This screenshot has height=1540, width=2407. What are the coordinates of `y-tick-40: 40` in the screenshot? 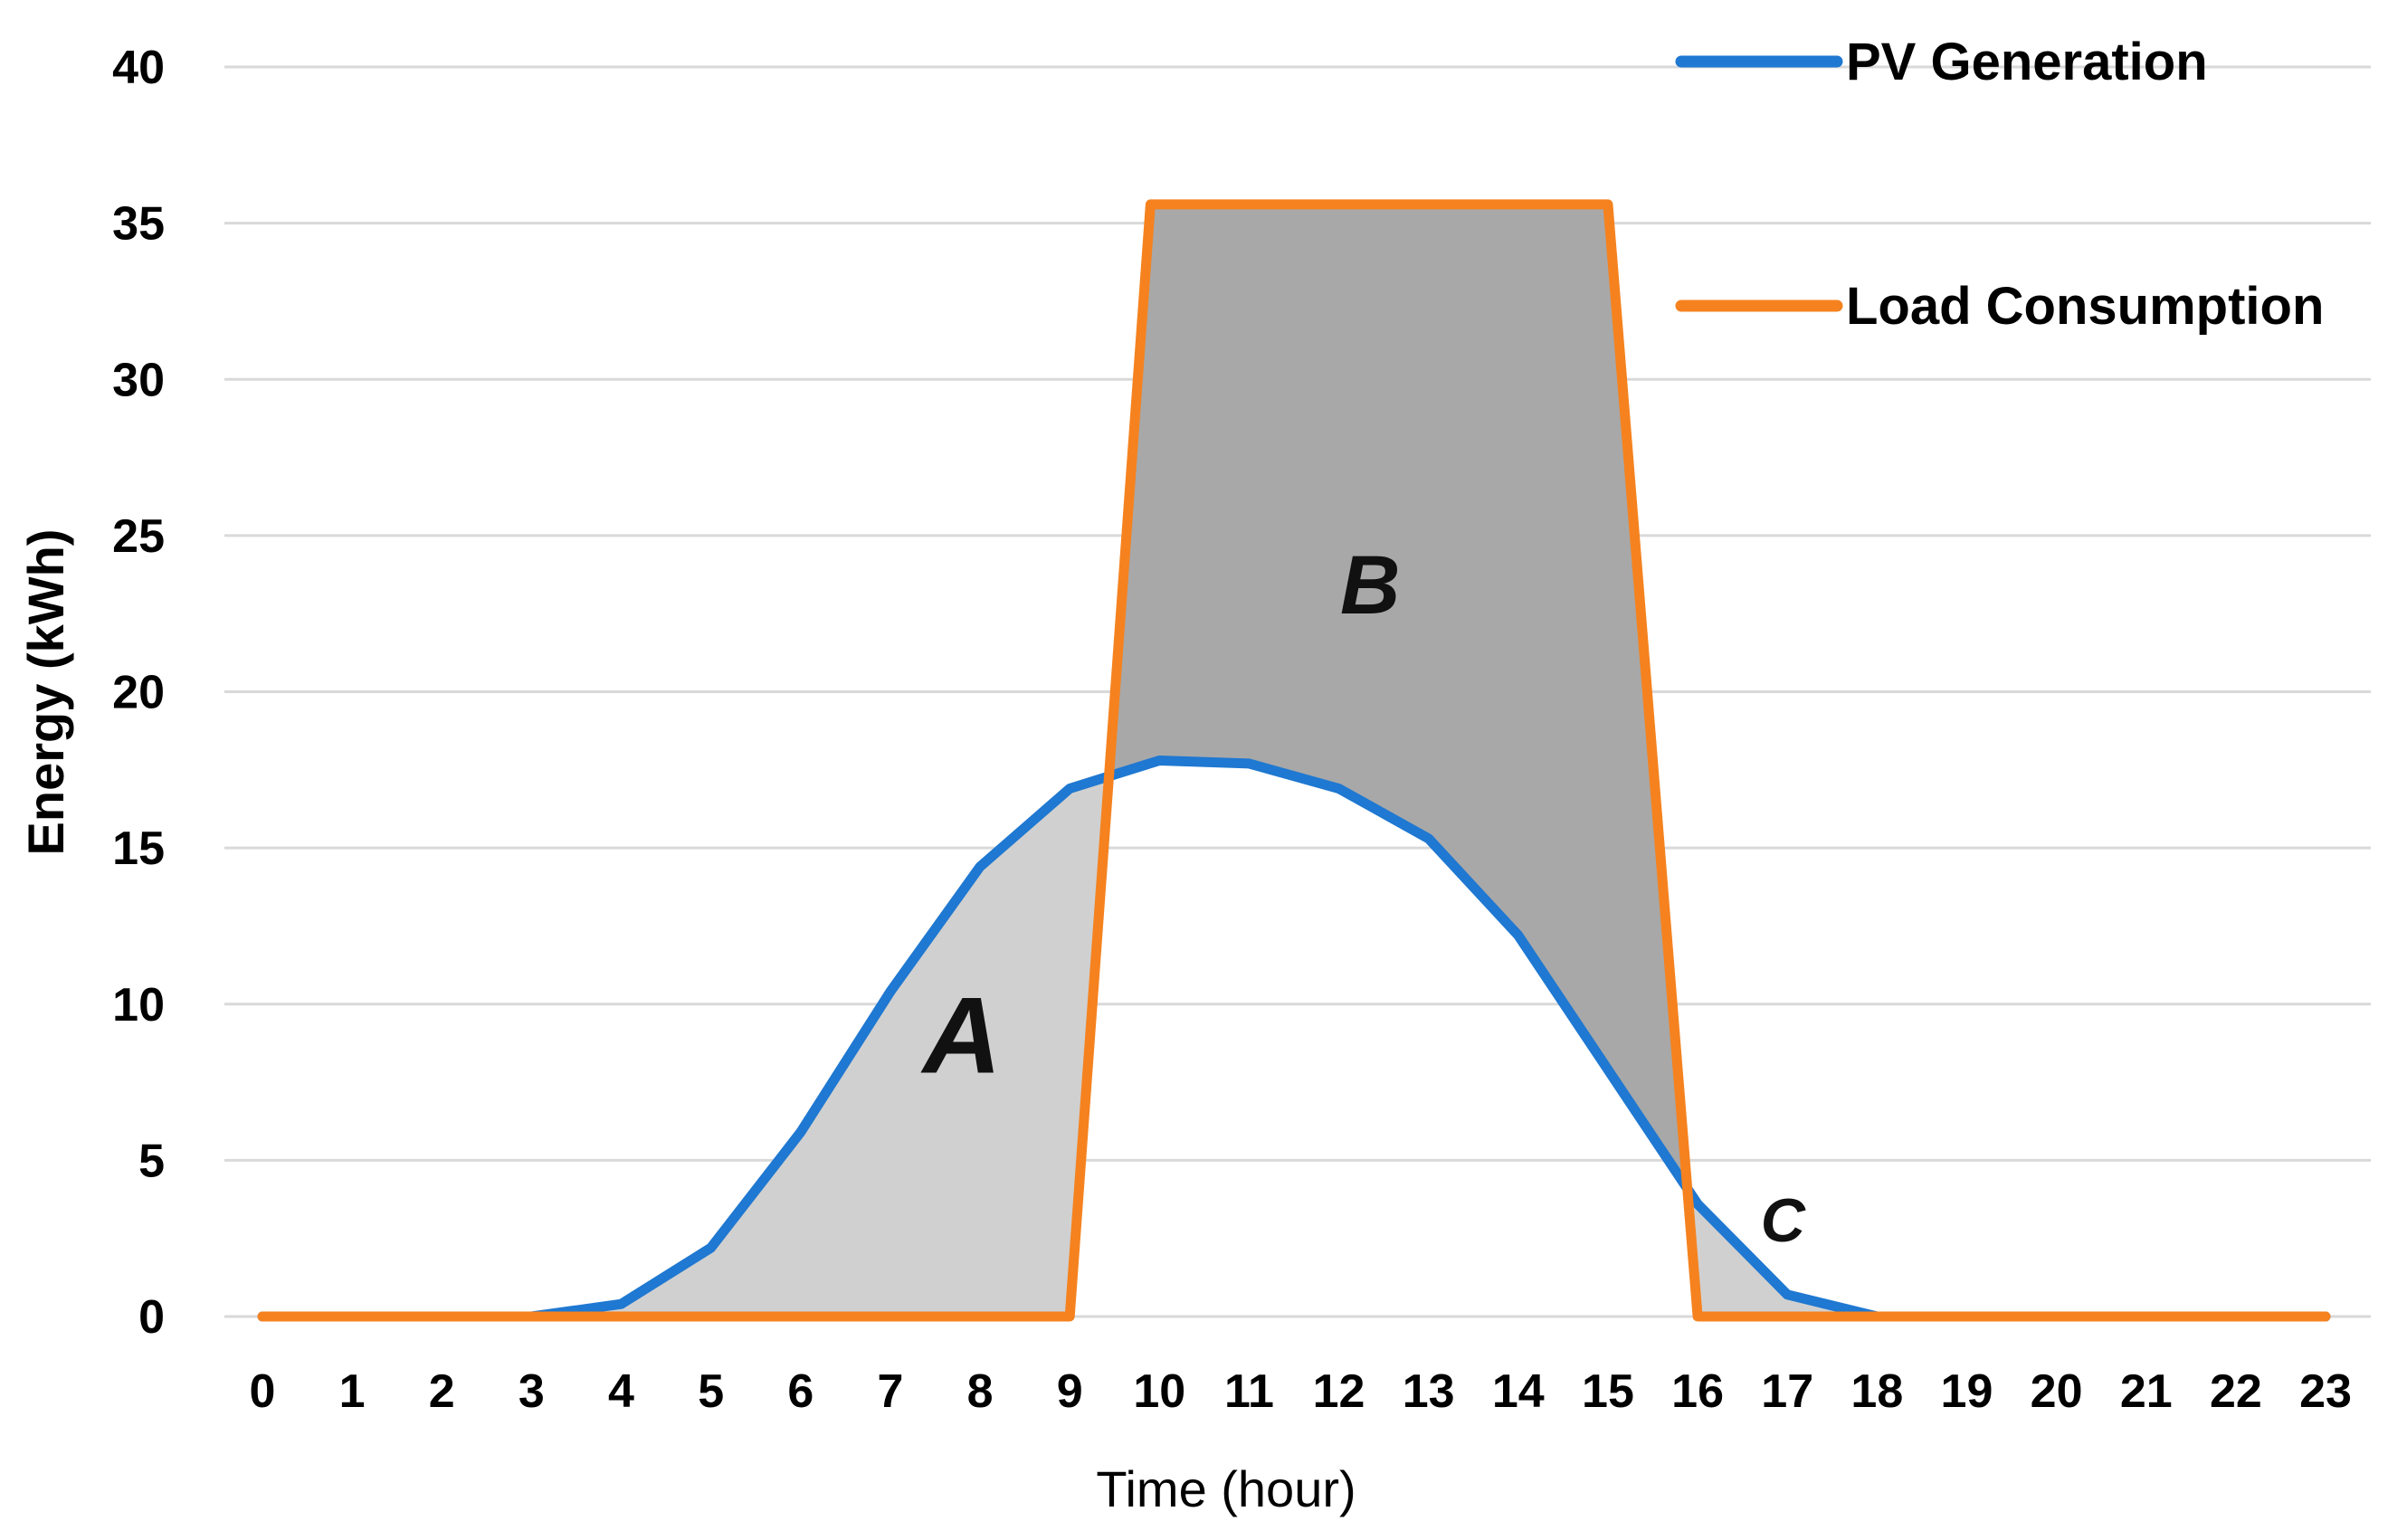 It's located at (138, 68).